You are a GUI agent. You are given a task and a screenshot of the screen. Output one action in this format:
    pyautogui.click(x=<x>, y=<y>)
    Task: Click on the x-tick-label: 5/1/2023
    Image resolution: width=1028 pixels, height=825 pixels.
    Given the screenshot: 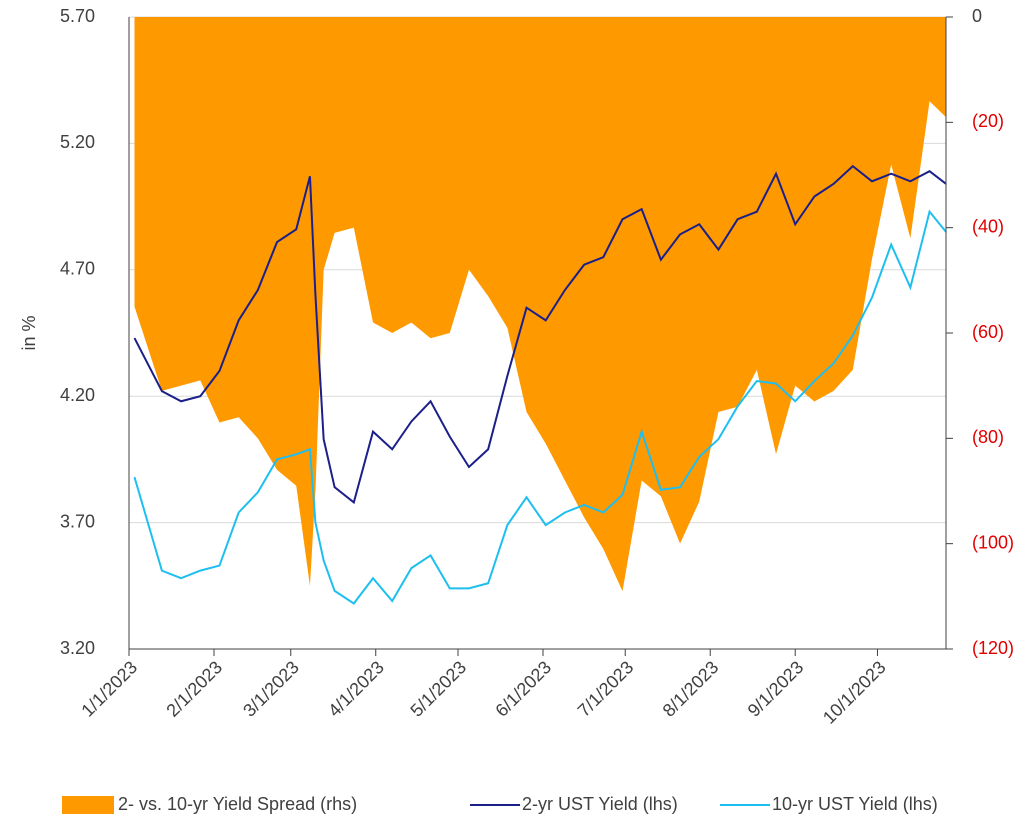 What is the action you would take?
    pyautogui.click(x=438, y=689)
    